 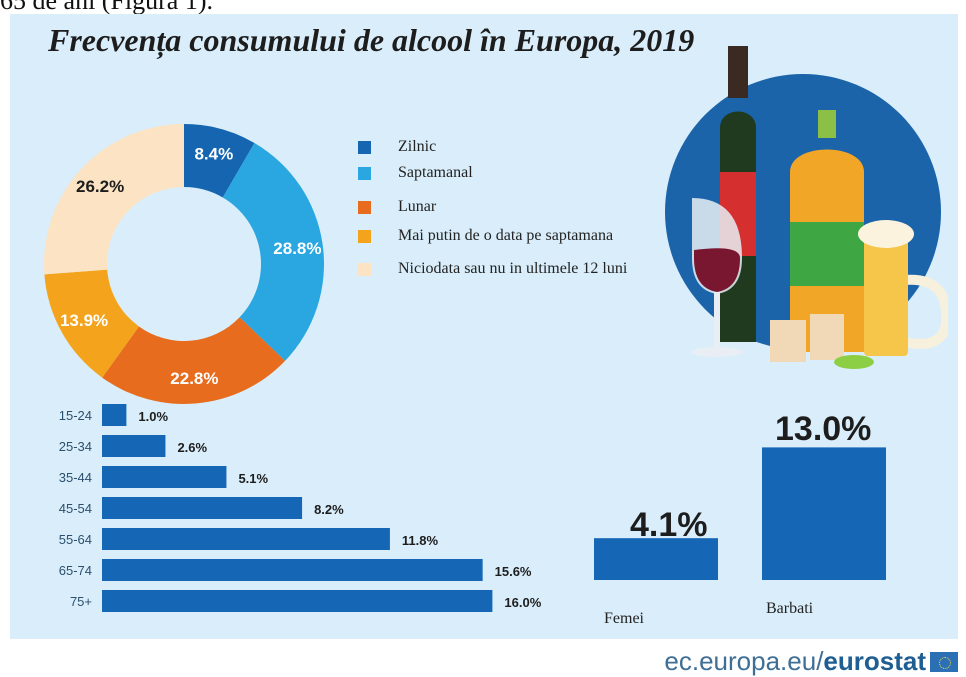 What do you see at coordinates (84, 320) in the screenshot?
I see `donut-value-label: 13.9%` at bounding box center [84, 320].